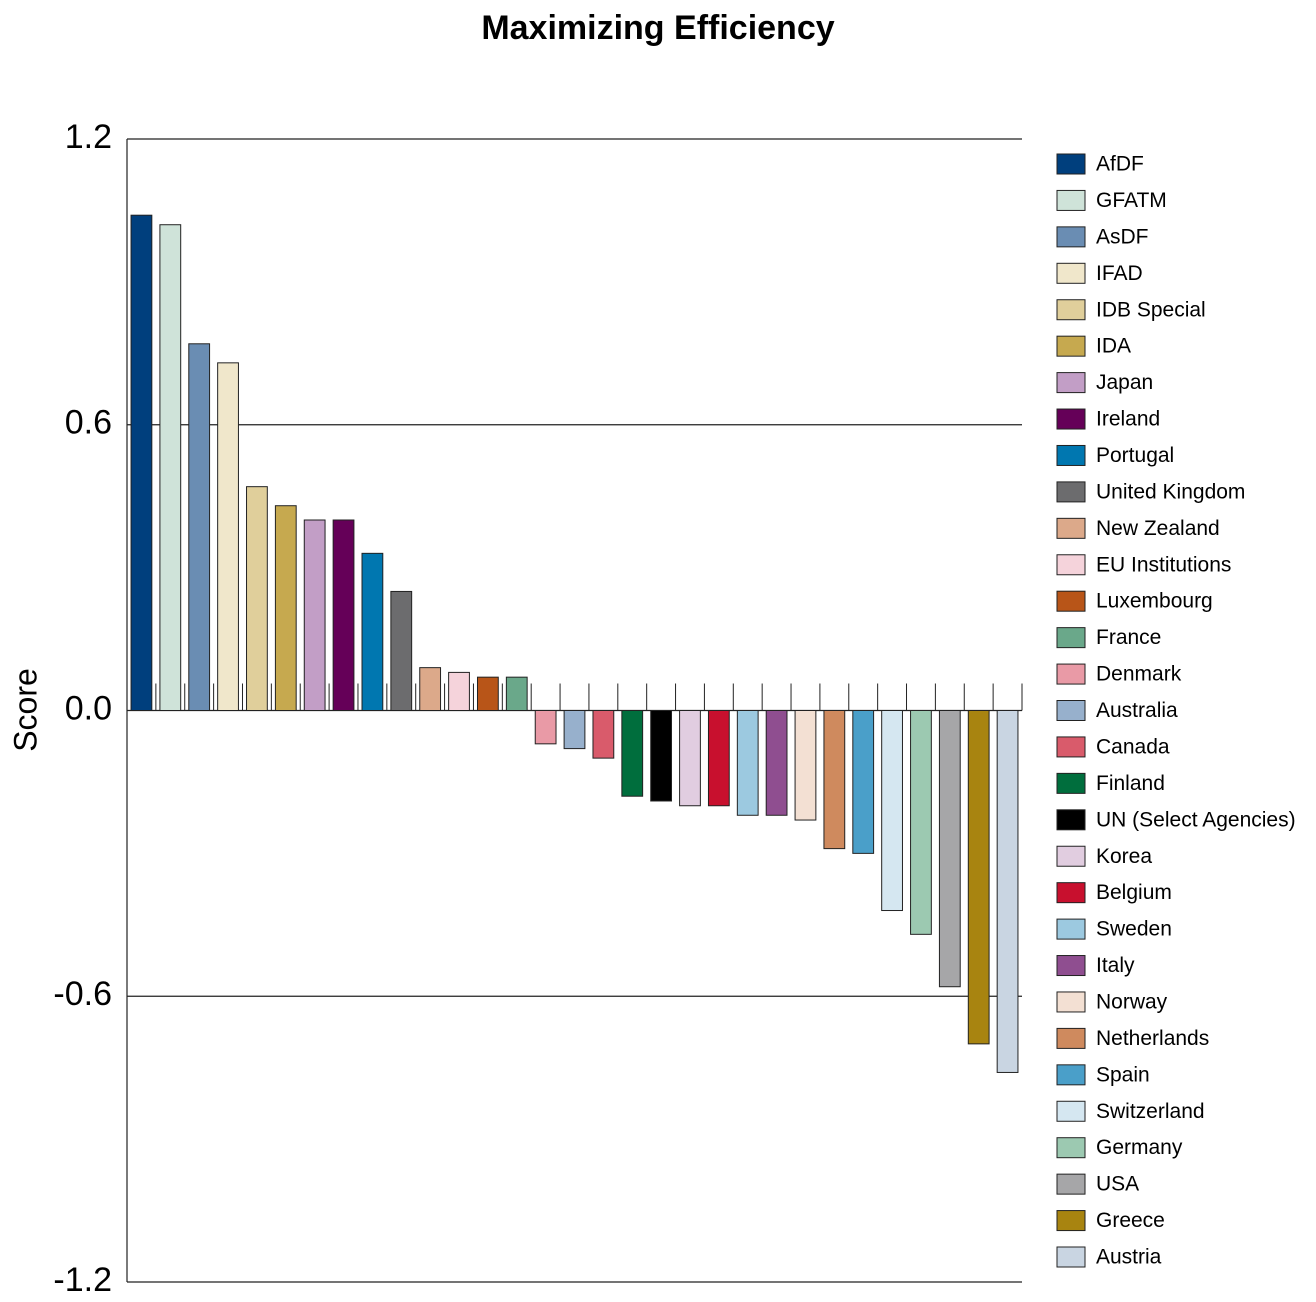 The height and width of the screenshot is (1302, 1316). Describe the element at coordinates (1158, 528) in the screenshot. I see `legend-label: New Zealand` at that location.